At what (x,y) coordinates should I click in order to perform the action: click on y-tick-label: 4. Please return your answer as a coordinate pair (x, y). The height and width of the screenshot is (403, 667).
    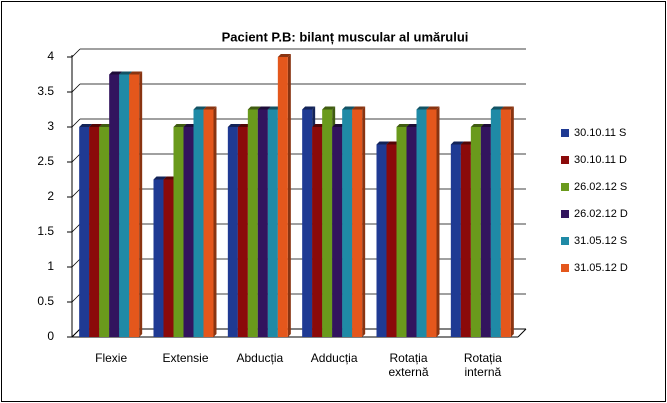
    Looking at the image, I should click on (50, 56).